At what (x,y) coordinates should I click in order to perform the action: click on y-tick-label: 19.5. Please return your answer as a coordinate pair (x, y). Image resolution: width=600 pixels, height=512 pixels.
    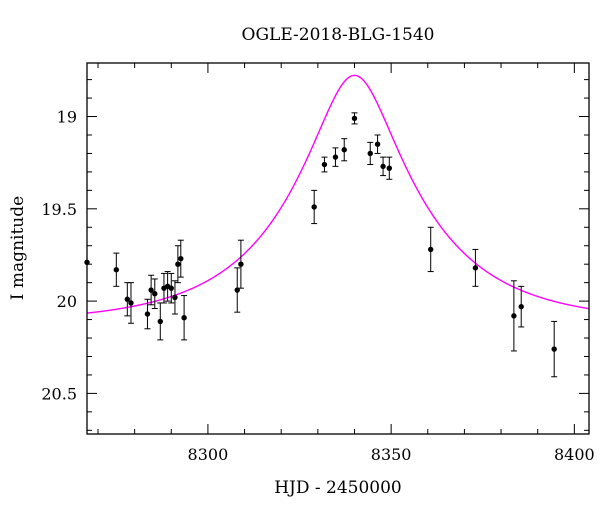
    Looking at the image, I should click on (59, 209).